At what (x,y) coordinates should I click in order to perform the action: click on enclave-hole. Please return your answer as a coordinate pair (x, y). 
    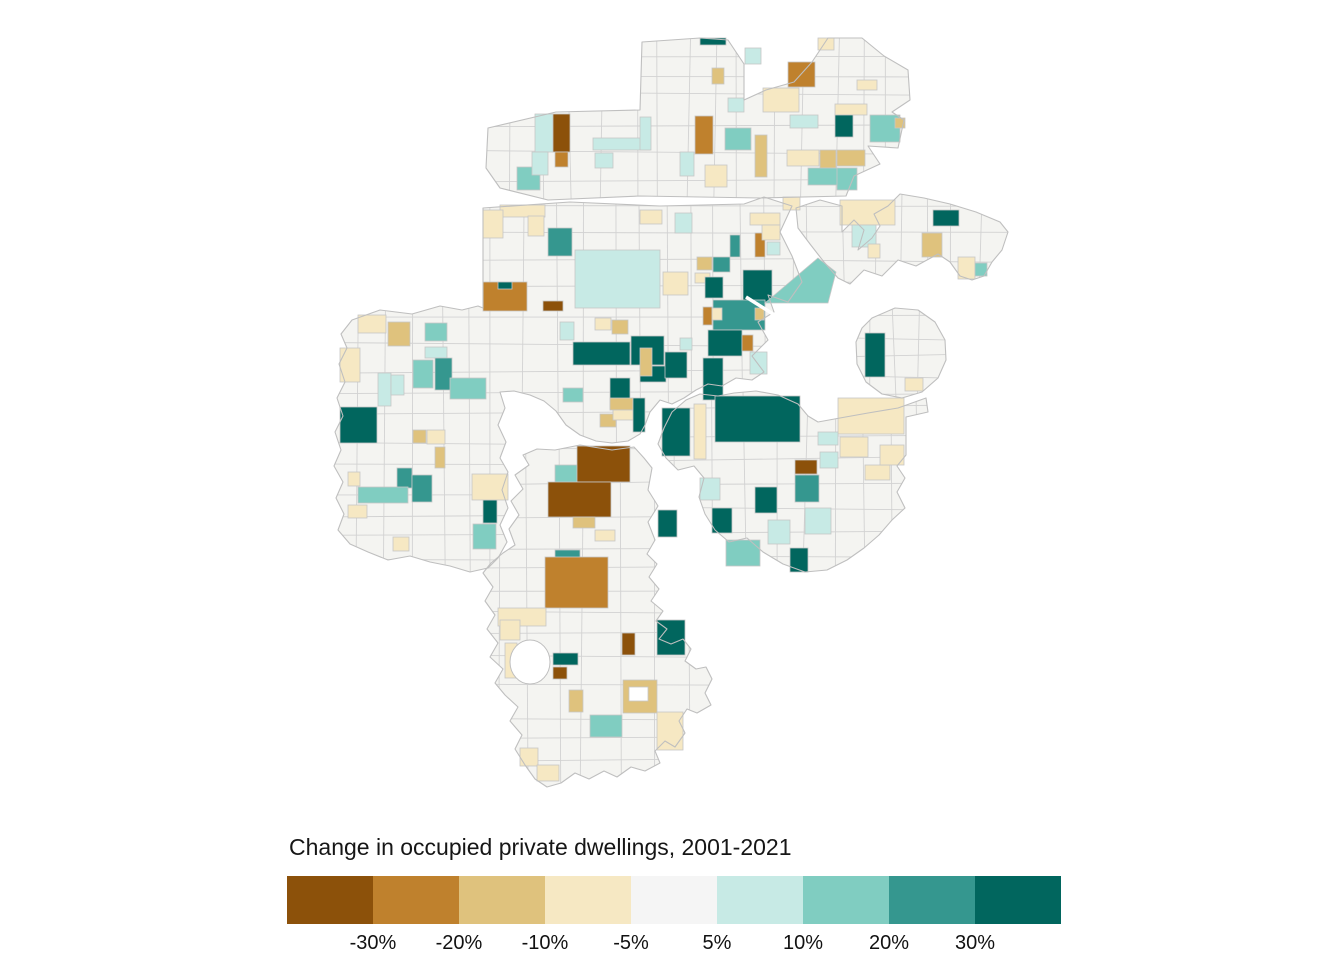
    Looking at the image, I should click on (638, 694).